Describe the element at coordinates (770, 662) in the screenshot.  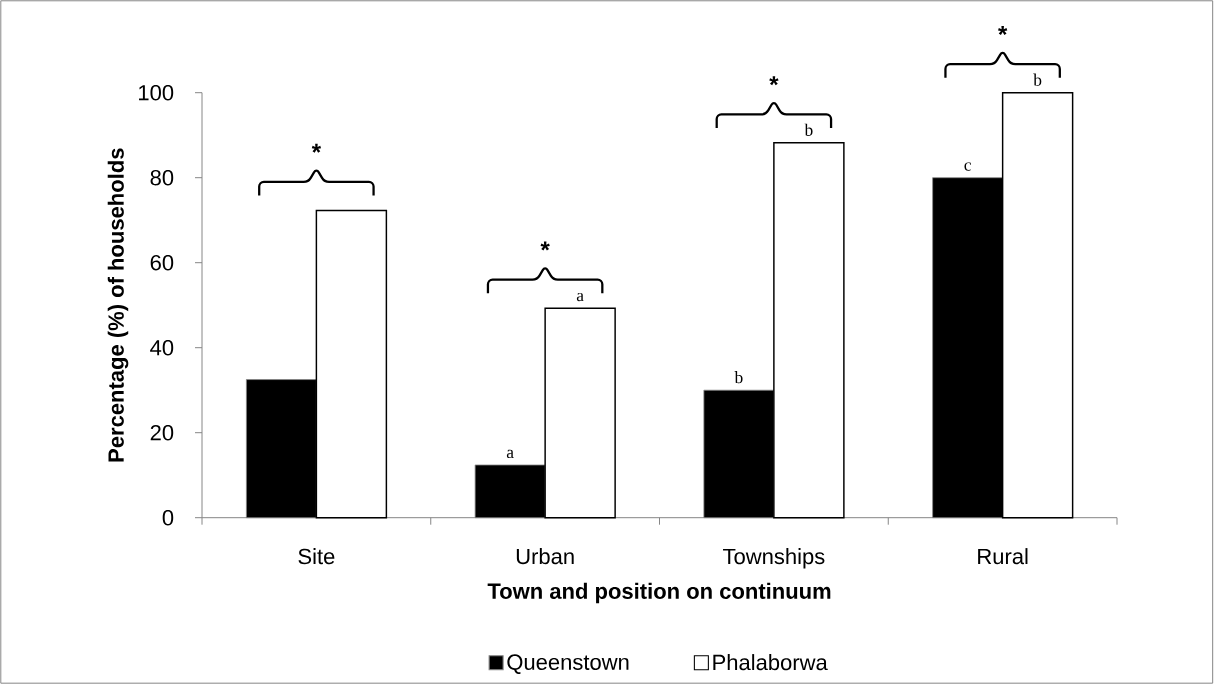
I see `legend-label: Phalaborwa` at that location.